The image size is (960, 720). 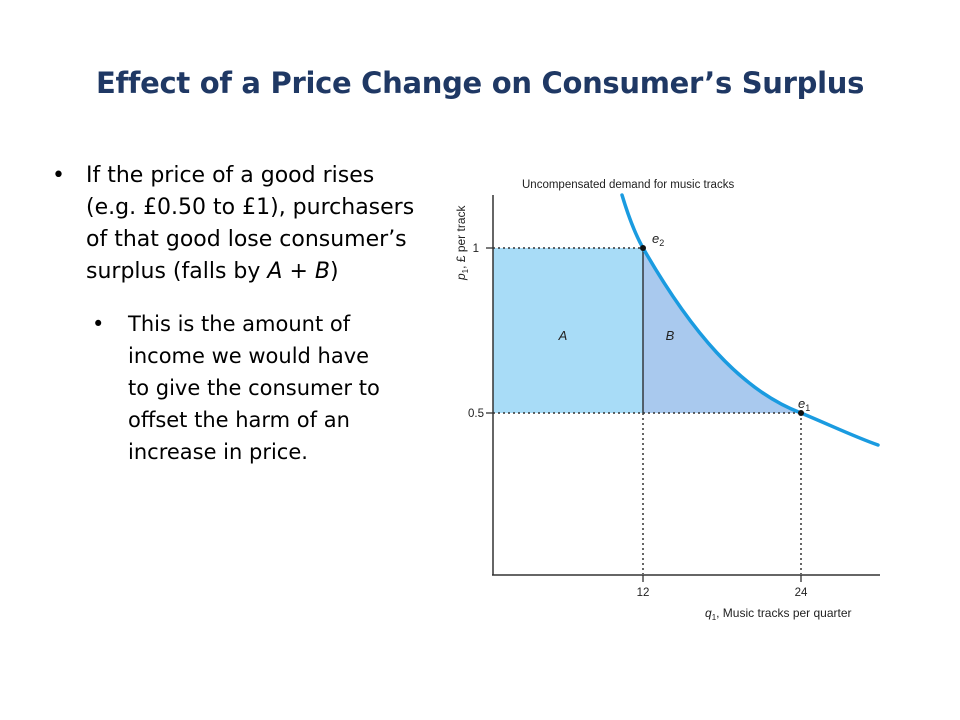 I want to click on demand-curve, so click(x=750, y=320).